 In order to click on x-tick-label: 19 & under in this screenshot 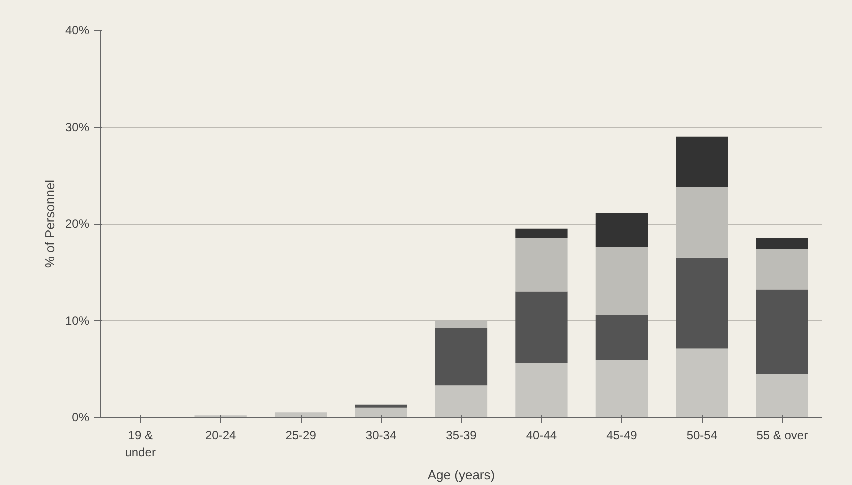, I will do `click(140, 444)`.